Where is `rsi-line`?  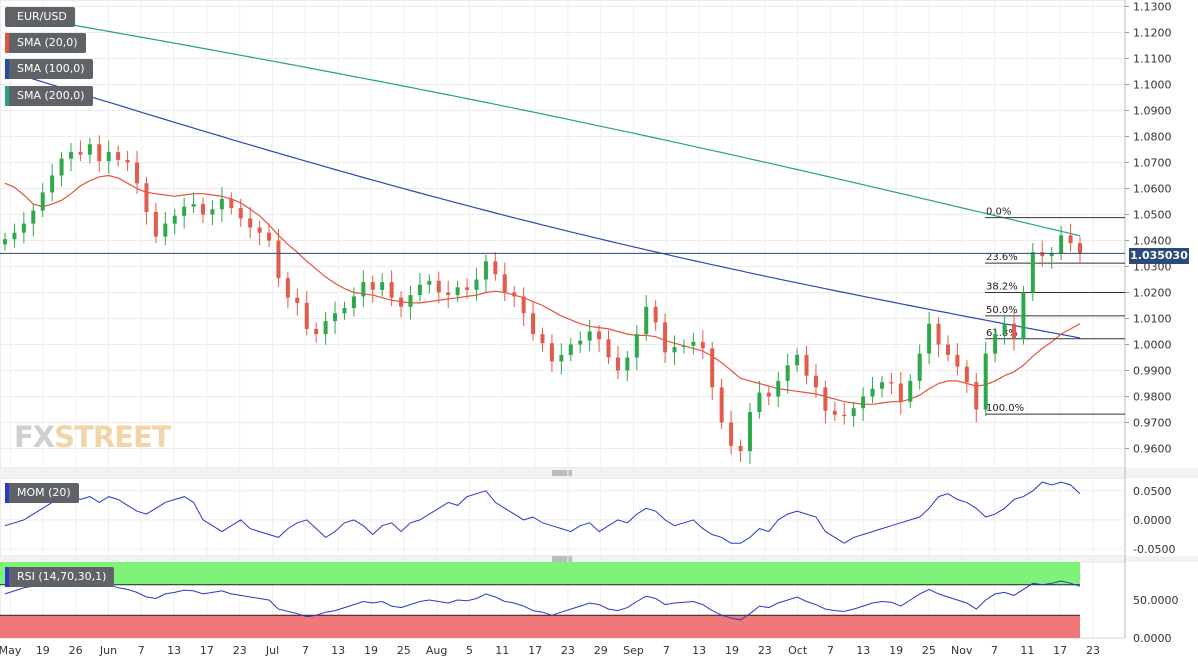
rsi-line is located at coordinates (542, 600).